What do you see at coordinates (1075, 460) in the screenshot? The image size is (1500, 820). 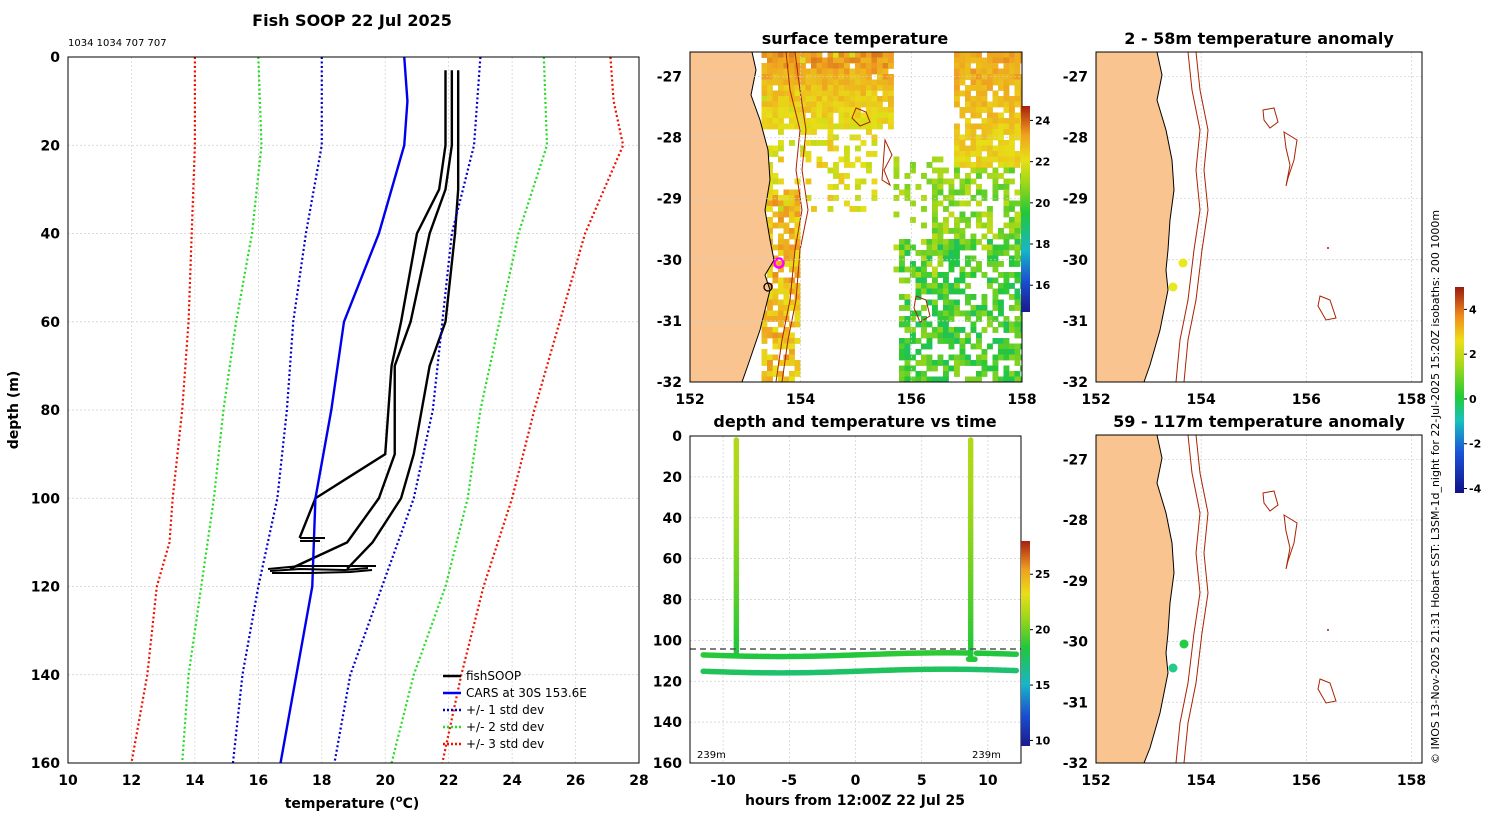 I see `anomaly2-ytick-label: -27` at bounding box center [1075, 460].